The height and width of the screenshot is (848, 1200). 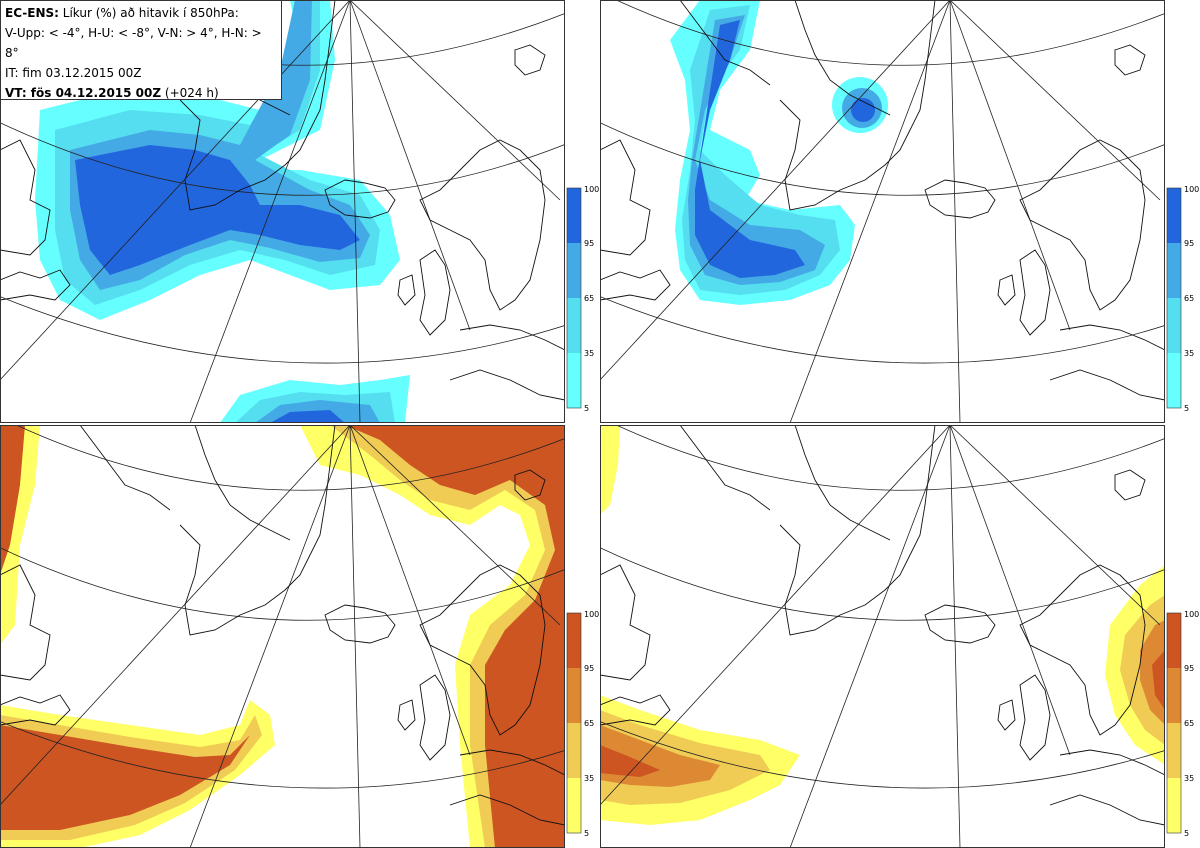 I want to click on colorbar-upper-left: 100 95 65 35 5, so click(x=582, y=299).